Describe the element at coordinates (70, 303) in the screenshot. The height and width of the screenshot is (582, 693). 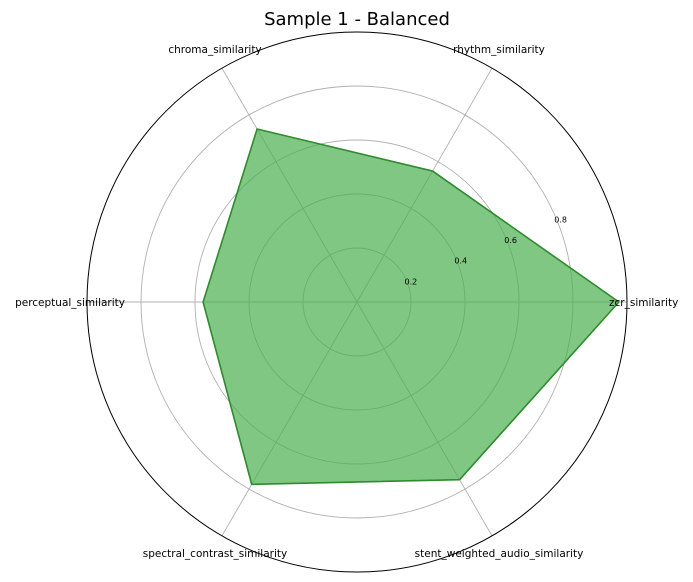
I see `axis-label-perceptual_similarity: perceptual_similarity` at that location.